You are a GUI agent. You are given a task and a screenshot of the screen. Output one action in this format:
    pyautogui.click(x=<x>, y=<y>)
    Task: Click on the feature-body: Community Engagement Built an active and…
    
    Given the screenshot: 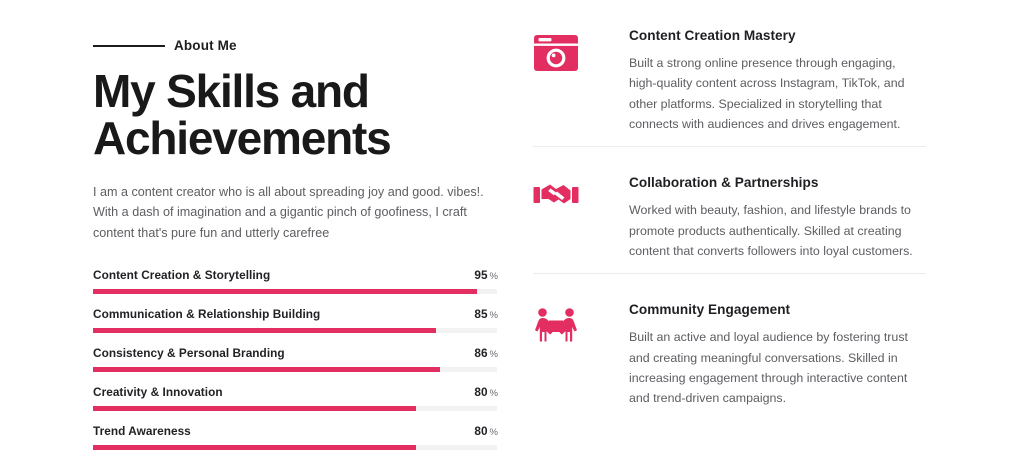 What is the action you would take?
    pyautogui.click(x=777, y=355)
    